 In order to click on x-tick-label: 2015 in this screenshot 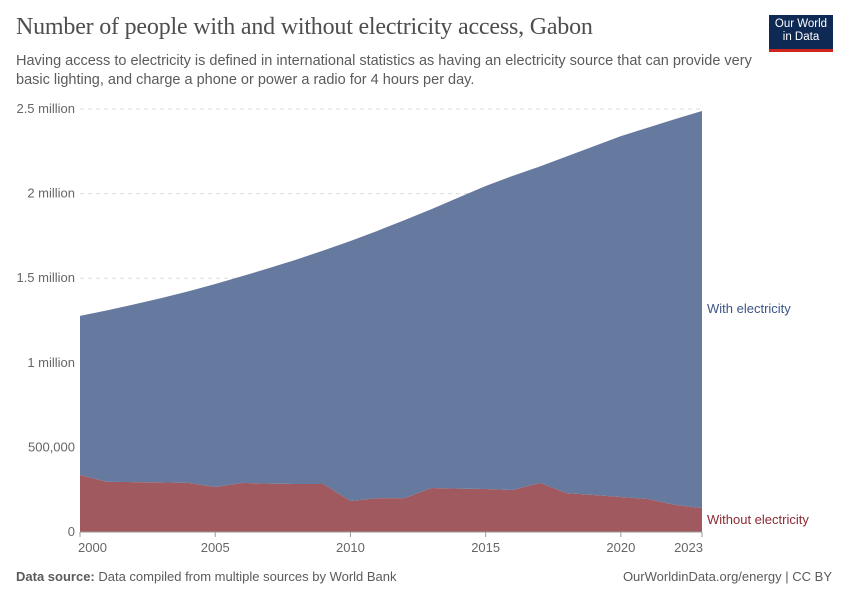, I will do `click(485, 547)`.